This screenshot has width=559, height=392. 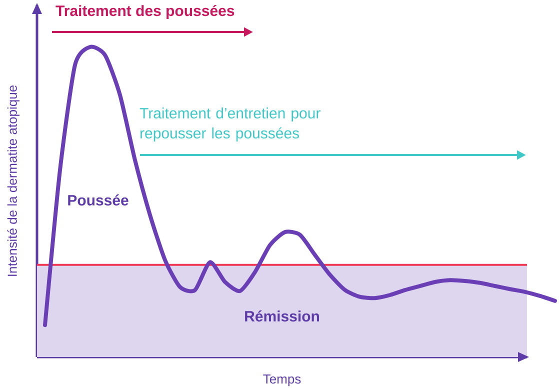 What do you see at coordinates (13, 180) in the screenshot?
I see `y-axis-title: Intensité de la dermatite atopique` at bounding box center [13, 180].